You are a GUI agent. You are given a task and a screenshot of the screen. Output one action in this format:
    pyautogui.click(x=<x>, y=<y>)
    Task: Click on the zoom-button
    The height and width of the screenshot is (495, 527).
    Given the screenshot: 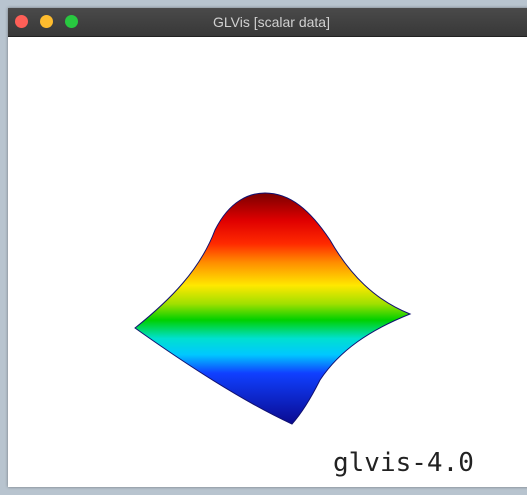 What is the action you would take?
    pyautogui.click(x=71, y=21)
    